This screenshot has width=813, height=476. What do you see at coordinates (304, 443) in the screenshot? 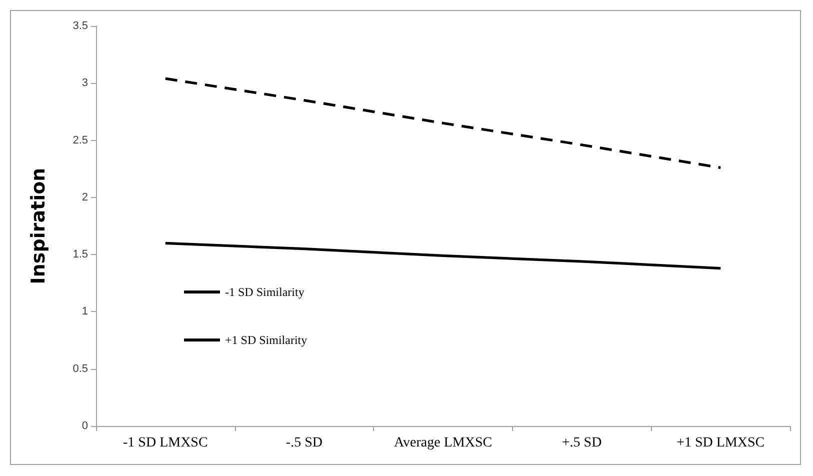
I see `x-tick-label: -.5 SD` at bounding box center [304, 443].